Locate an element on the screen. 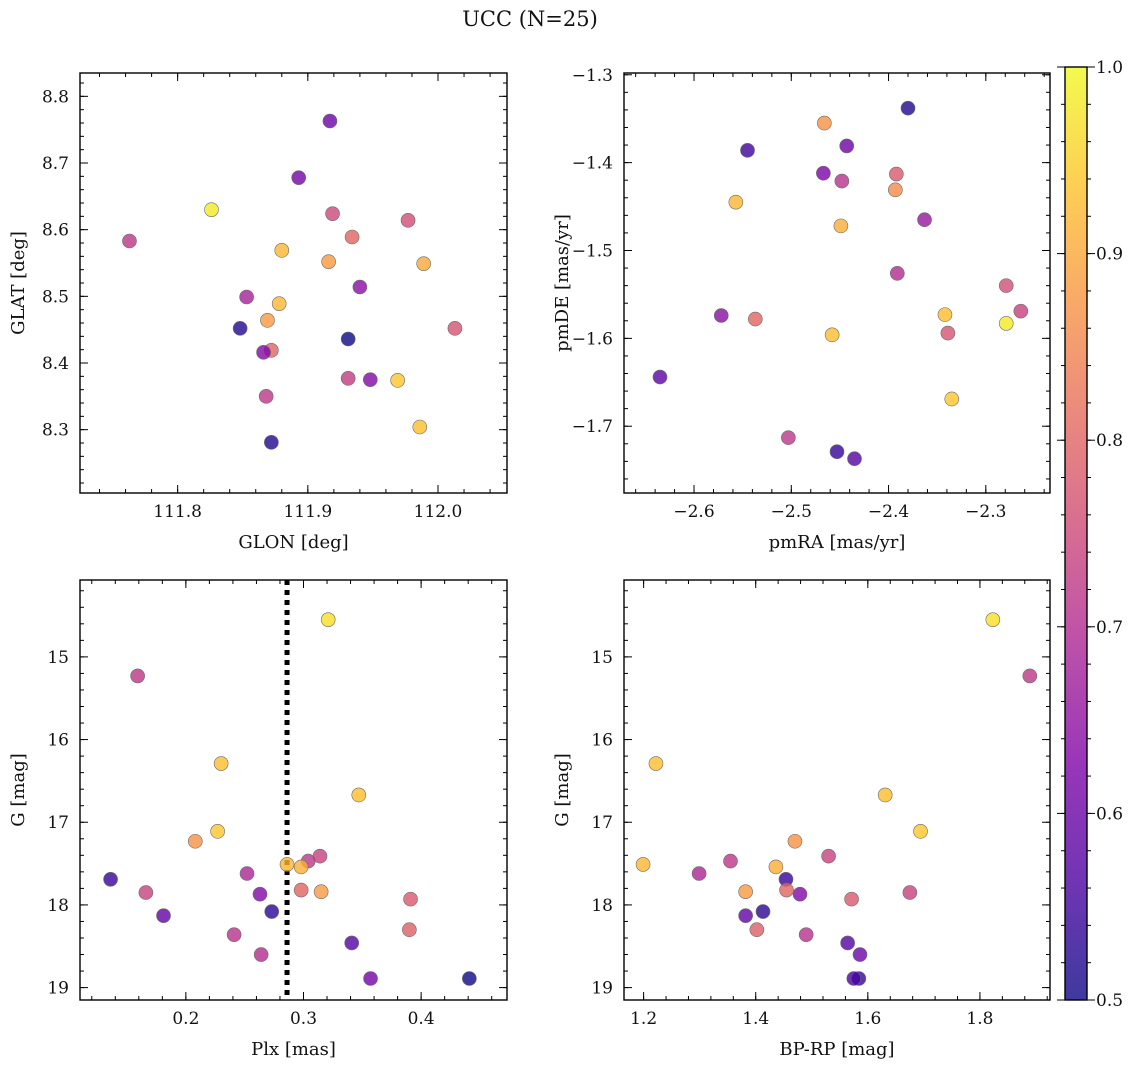  x-tick-label: −2.3 is located at coordinates (985, 512).